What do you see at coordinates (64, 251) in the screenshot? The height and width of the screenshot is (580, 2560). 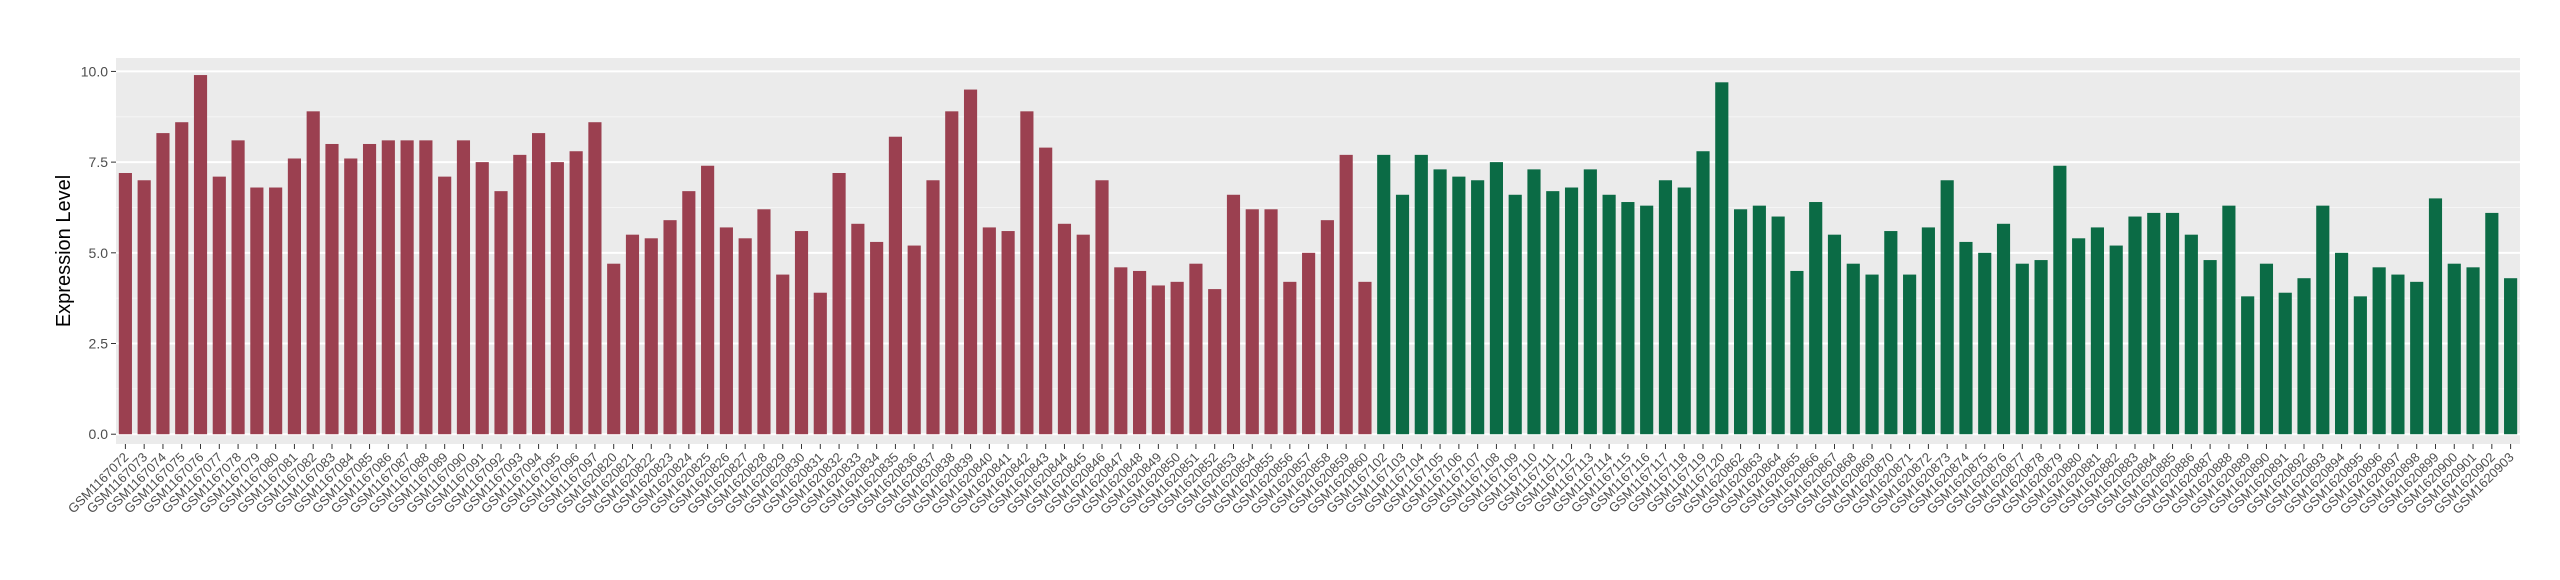 I see `y-axis-label: Expression Level` at bounding box center [64, 251].